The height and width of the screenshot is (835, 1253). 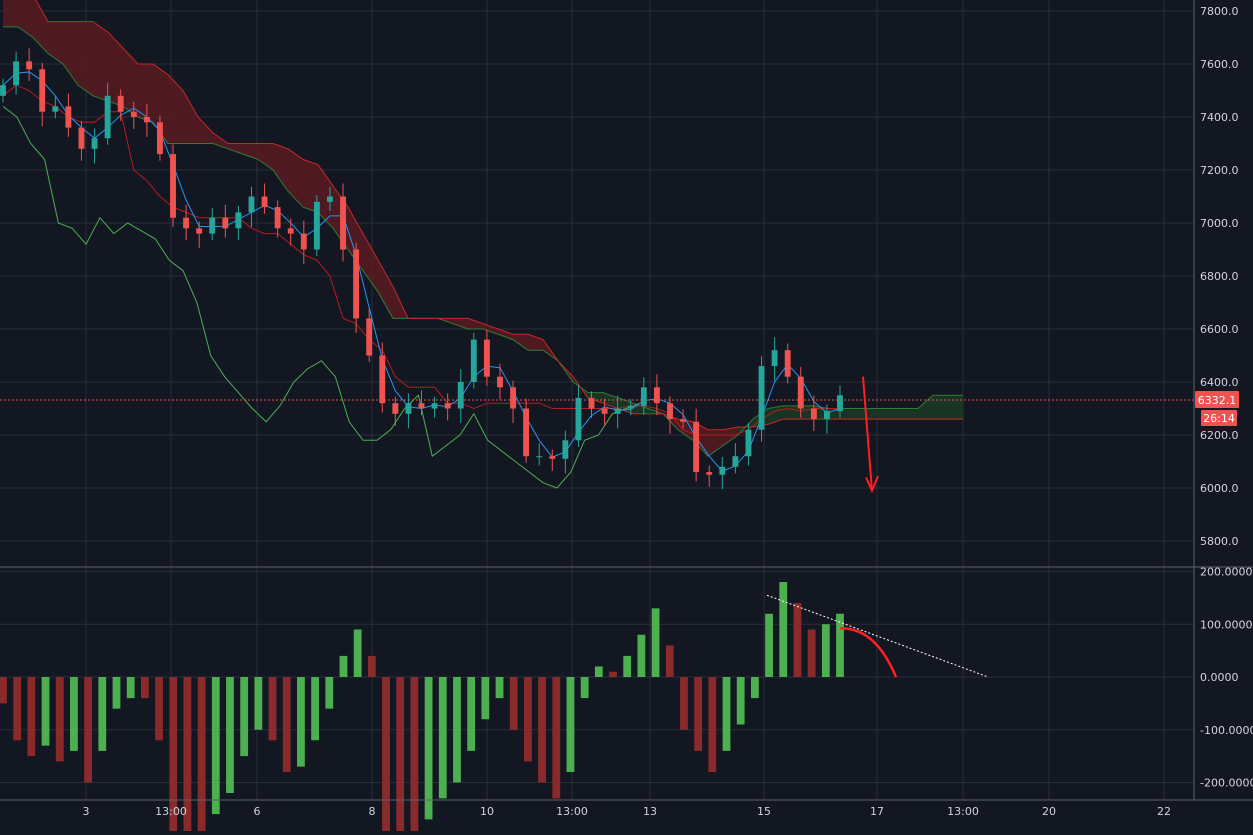 I want to click on time-tick-label: 22, so click(x=1164, y=811).